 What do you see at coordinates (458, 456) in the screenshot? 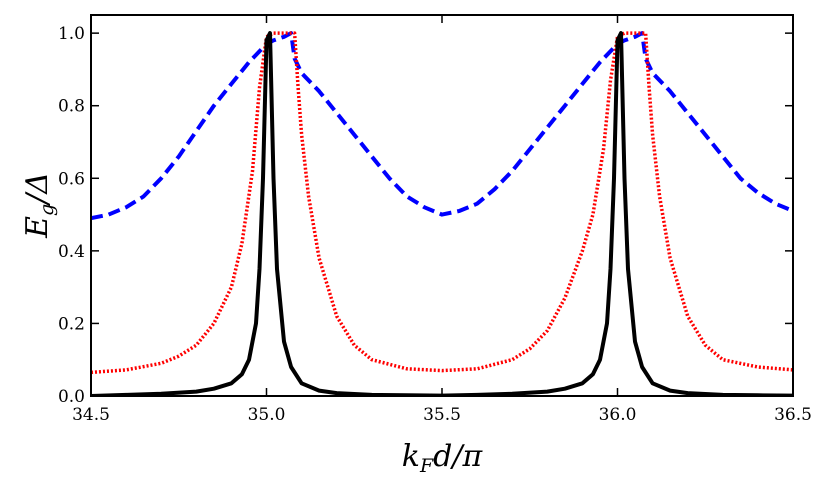
I see `x-axis-label-rest: d/π` at bounding box center [458, 456].